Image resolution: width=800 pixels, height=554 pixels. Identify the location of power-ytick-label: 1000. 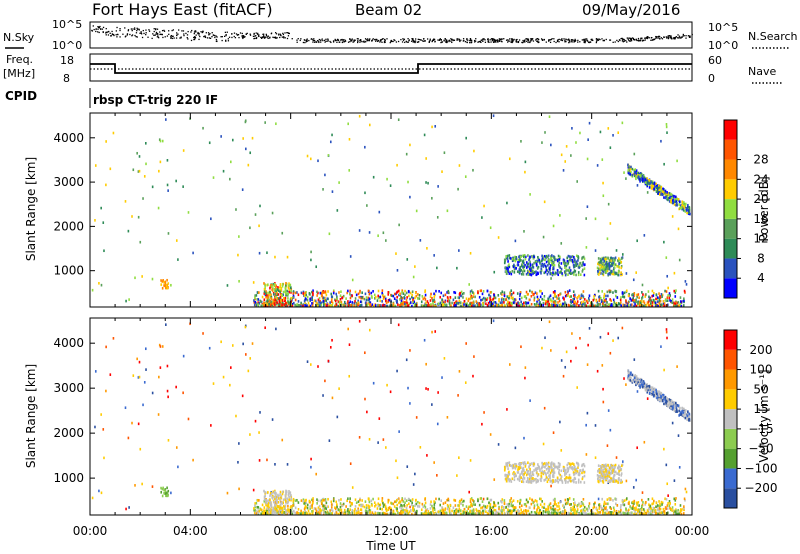
(68, 271).